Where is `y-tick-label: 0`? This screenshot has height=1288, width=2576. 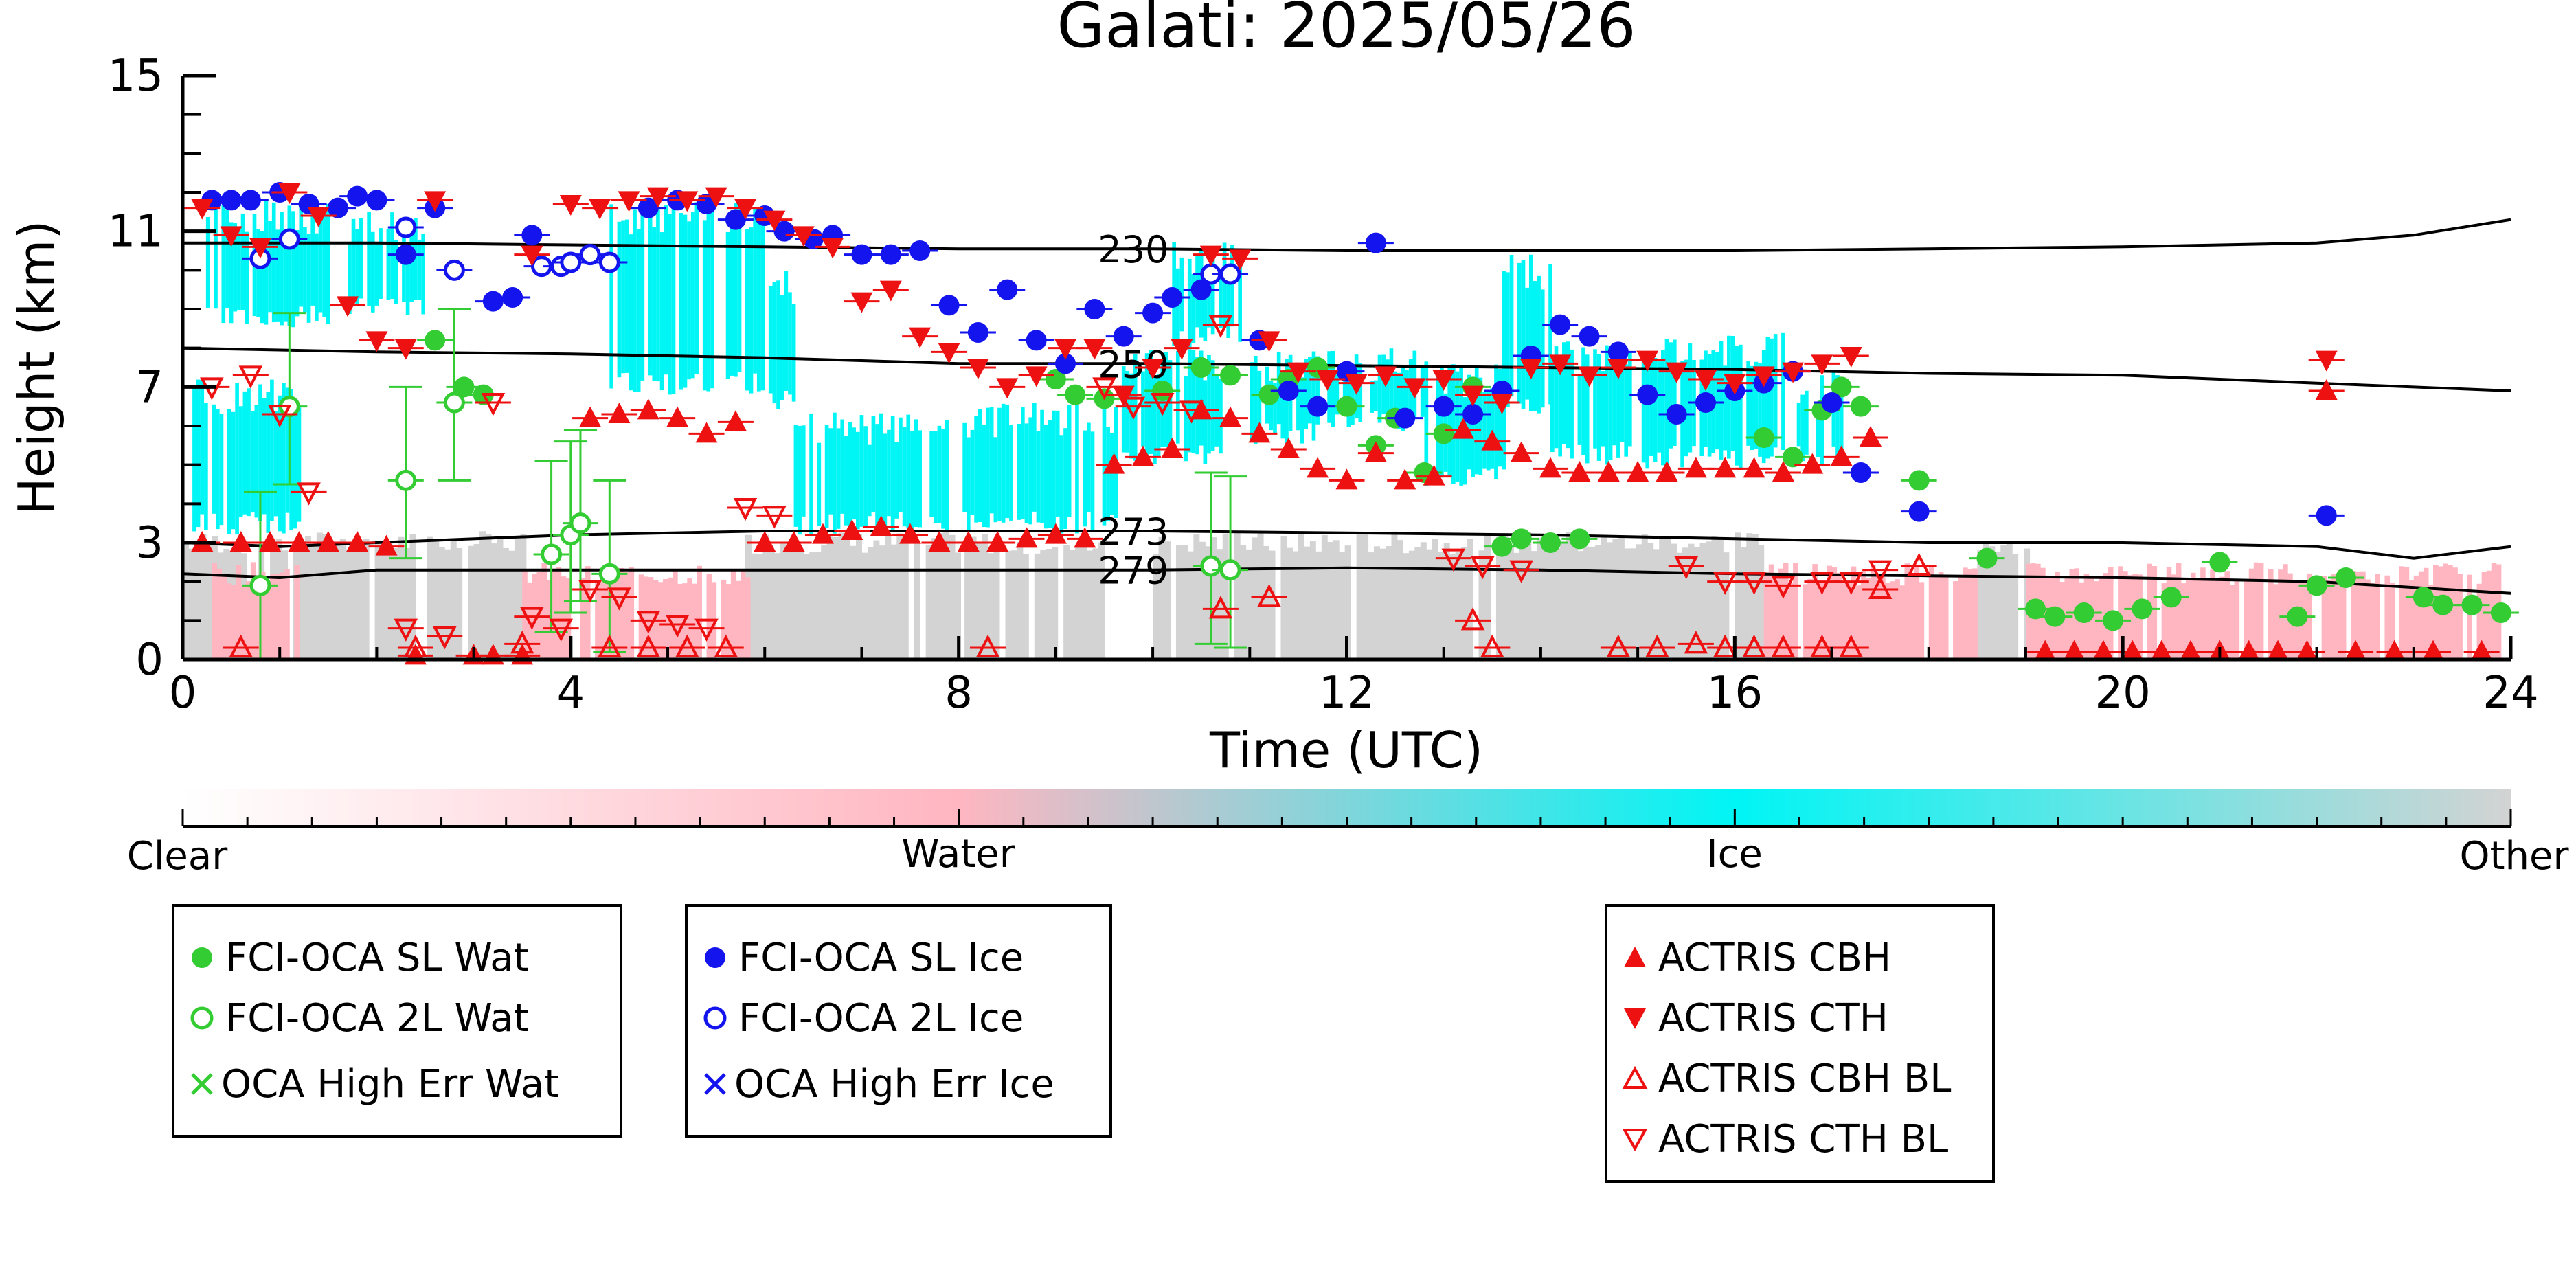 y-tick-label: 0 is located at coordinates (149, 660).